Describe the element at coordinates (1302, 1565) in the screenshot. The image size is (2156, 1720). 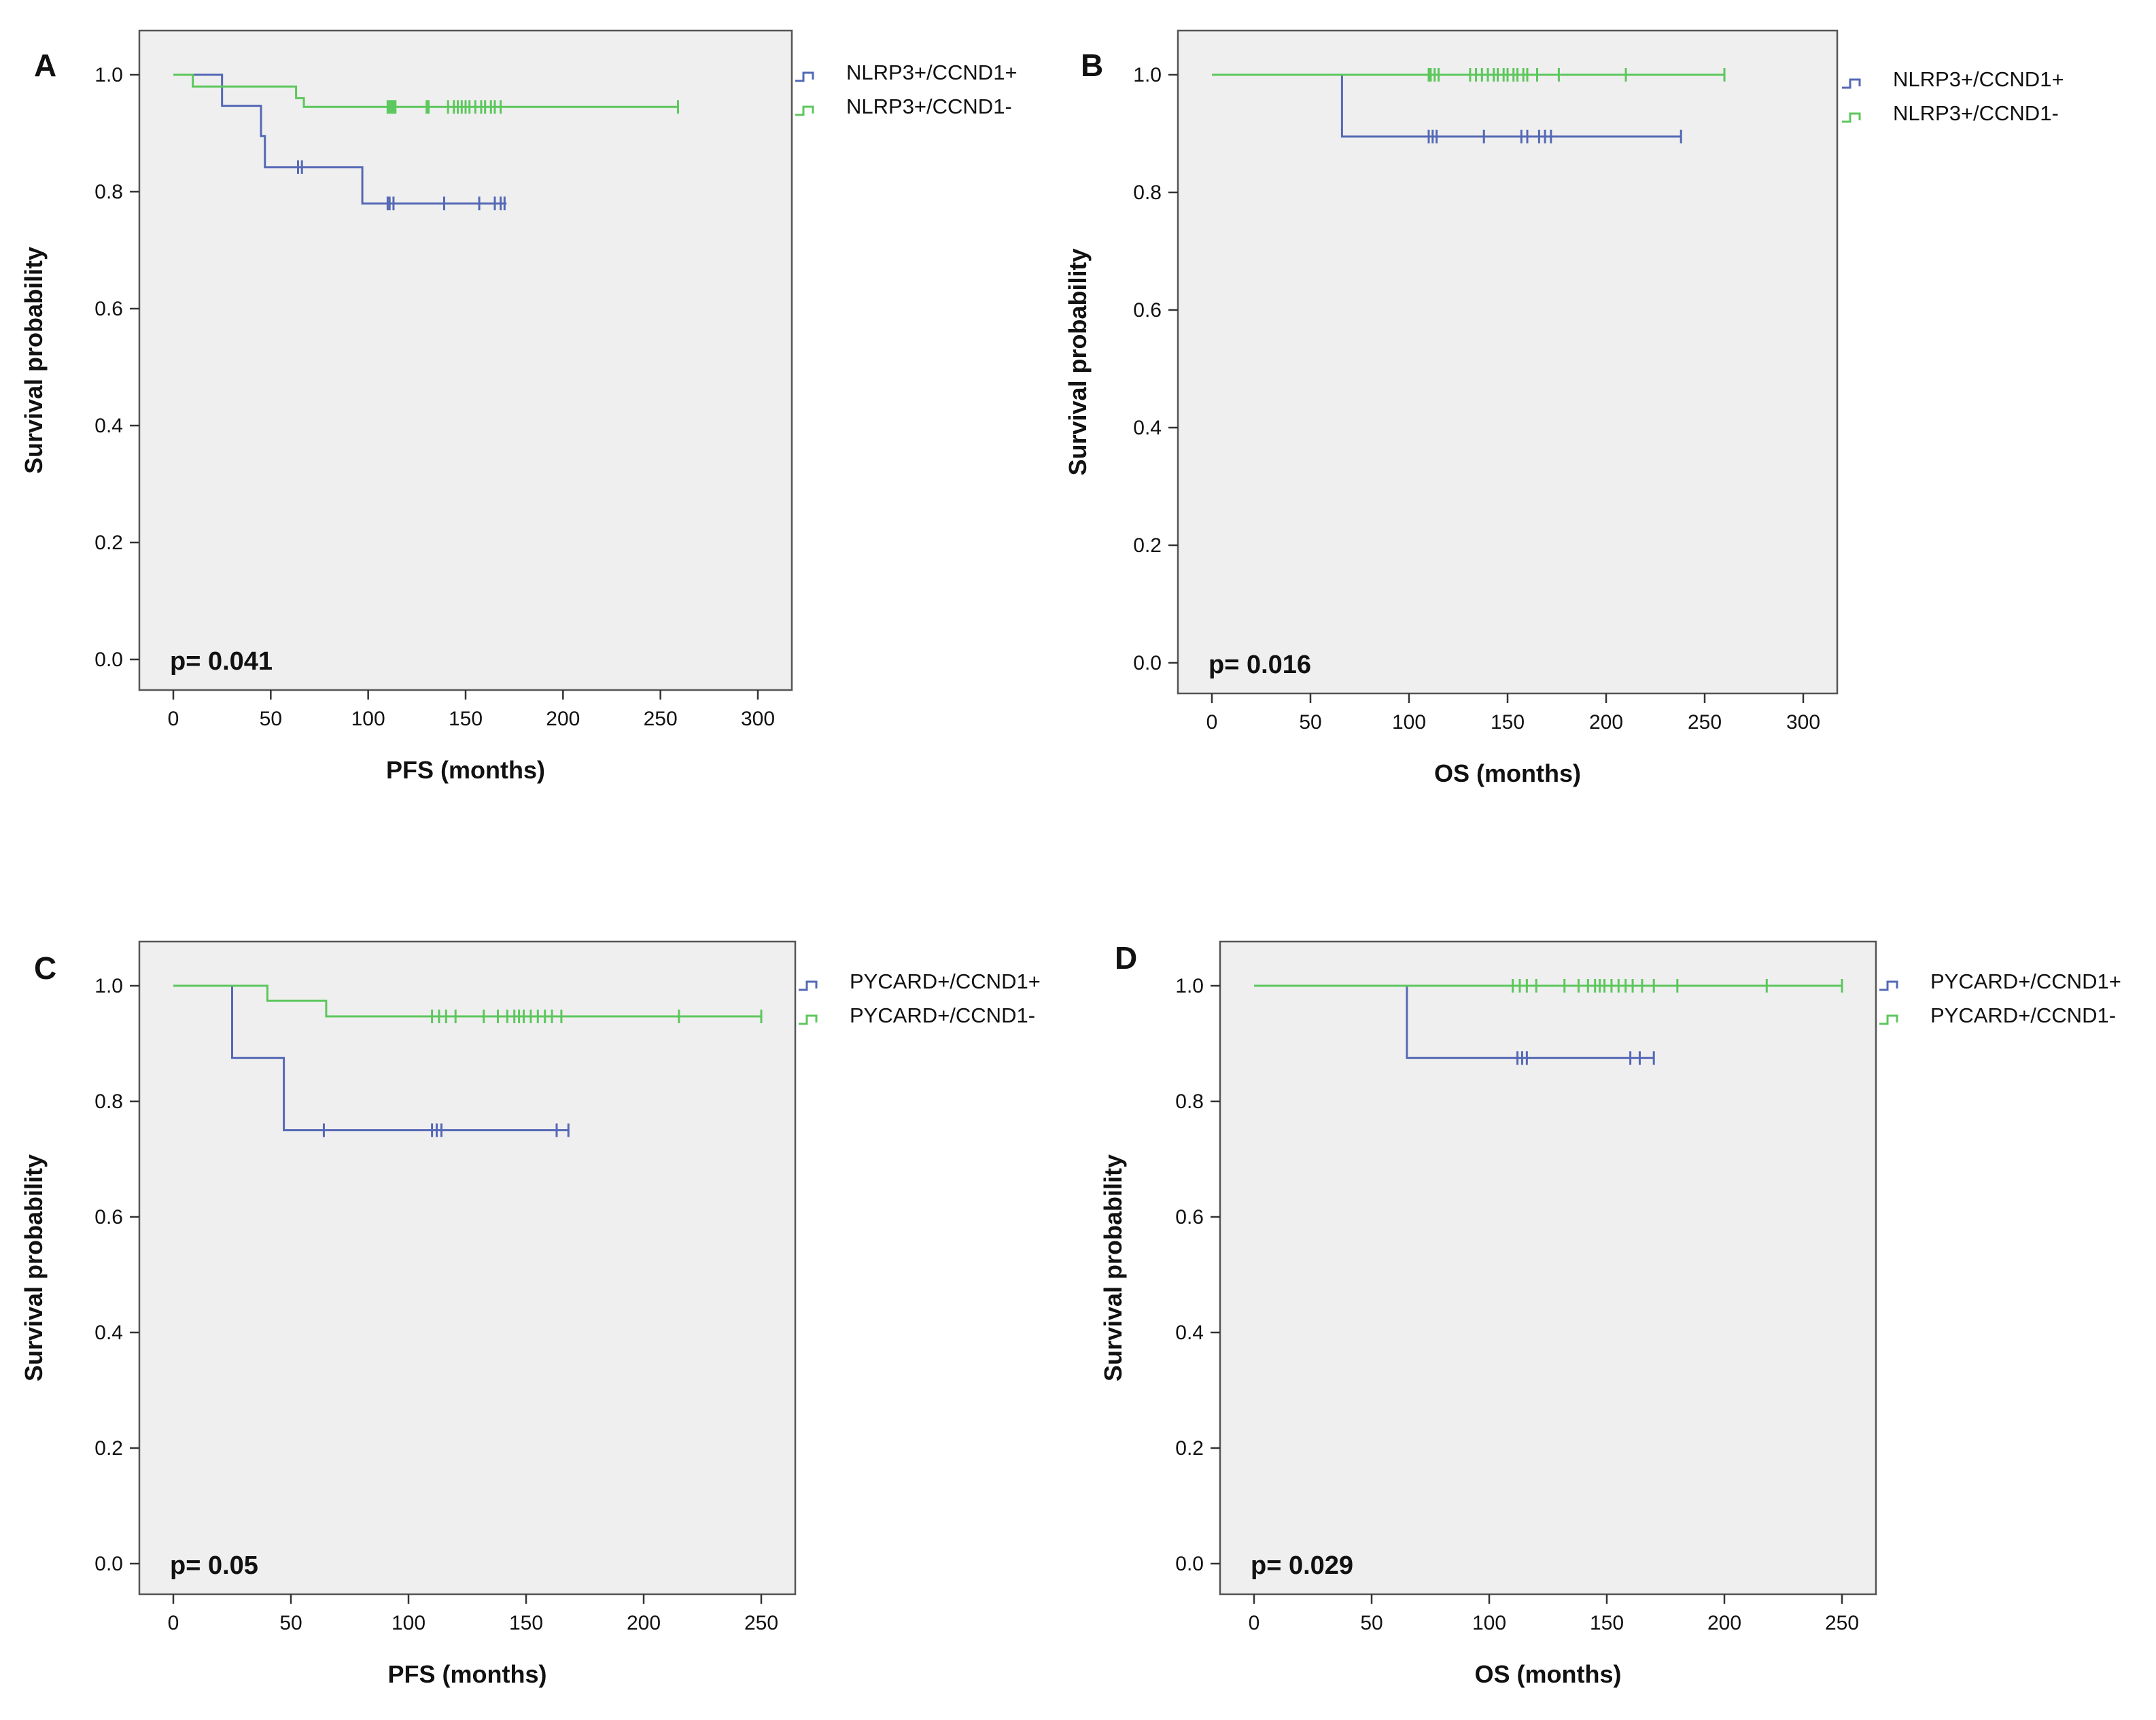
I see `p-value-annotation: p= 0.029` at that location.